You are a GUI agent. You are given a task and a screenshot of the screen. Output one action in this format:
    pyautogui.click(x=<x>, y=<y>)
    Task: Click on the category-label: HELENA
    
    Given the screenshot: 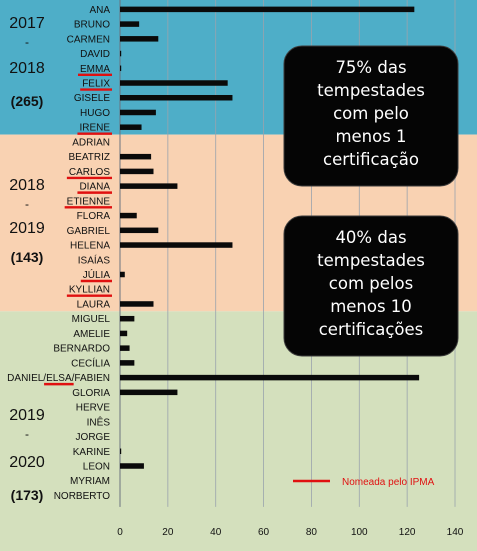 What is the action you would take?
    pyautogui.click(x=90, y=246)
    